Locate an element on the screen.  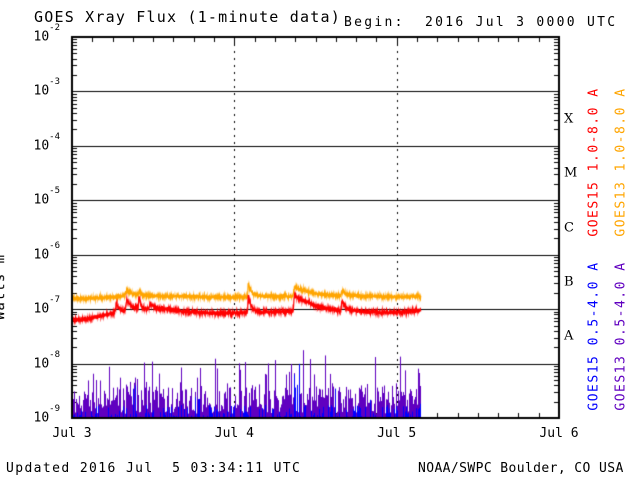
y-tick-label: 10⁻⁸ is located at coordinates (47, 360).